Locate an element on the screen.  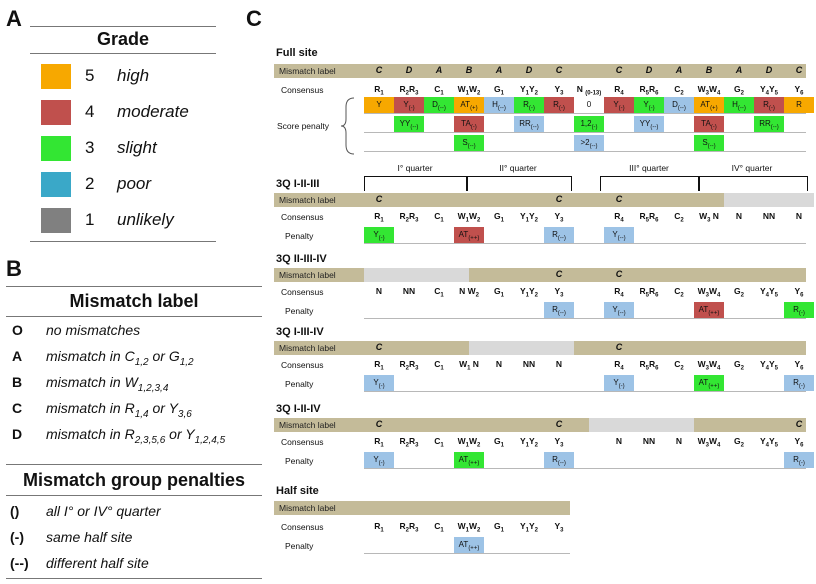
quarter-2-label: II° quarter is located at coordinates (518, 168).